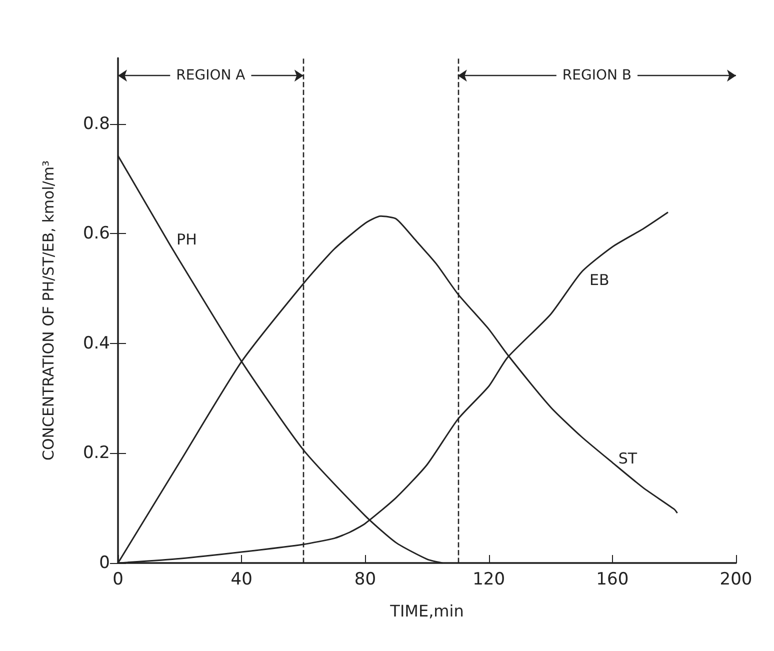 The height and width of the screenshot is (651, 774). Describe the element at coordinates (96, 453) in the screenshot. I see `y-tick-label: 0.2` at that location.